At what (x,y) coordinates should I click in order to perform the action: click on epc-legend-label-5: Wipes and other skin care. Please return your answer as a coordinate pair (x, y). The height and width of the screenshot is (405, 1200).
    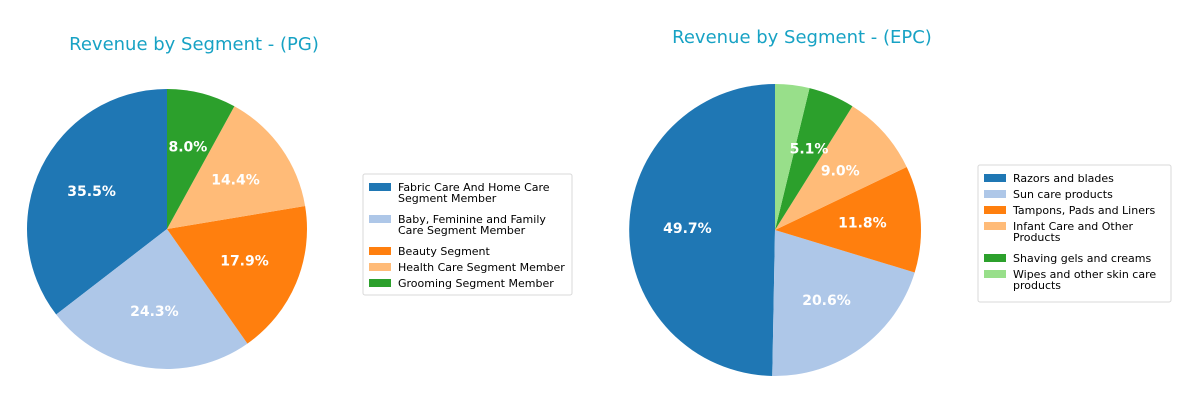
    Looking at the image, I should click on (1084, 274).